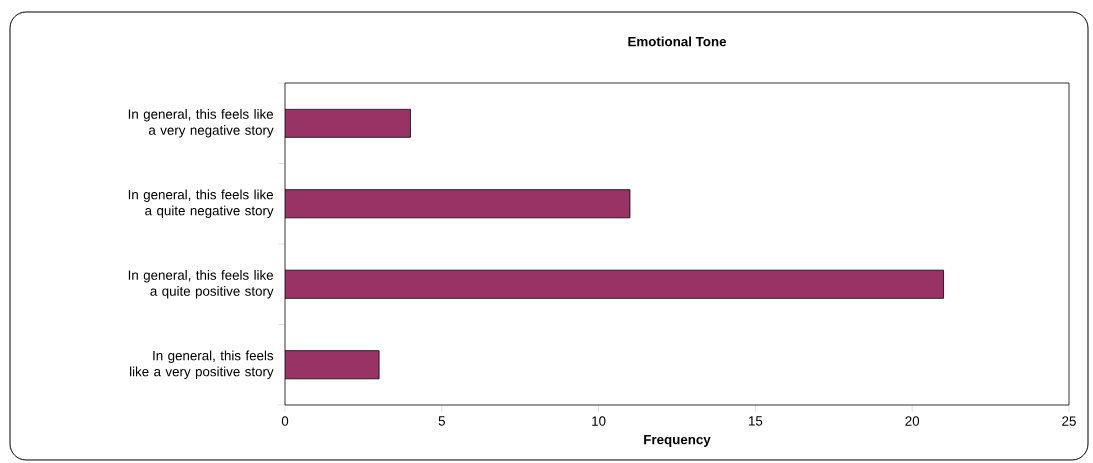 Image resolution: width=1093 pixels, height=463 pixels. What do you see at coordinates (202, 364) in the screenshot?
I see `y-tick-label: In general, this feels like a very positive story` at bounding box center [202, 364].